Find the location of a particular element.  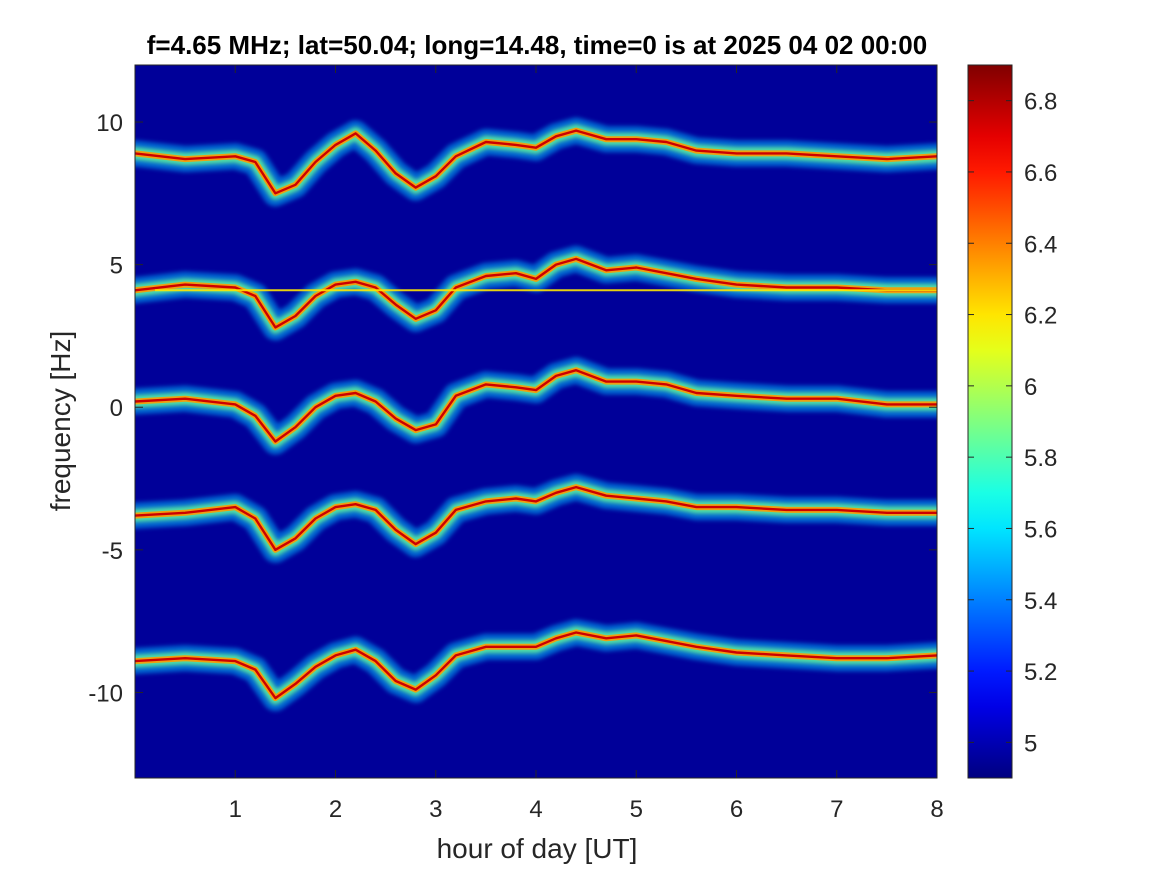

x-tick-label: 4 is located at coordinates (535, 809).